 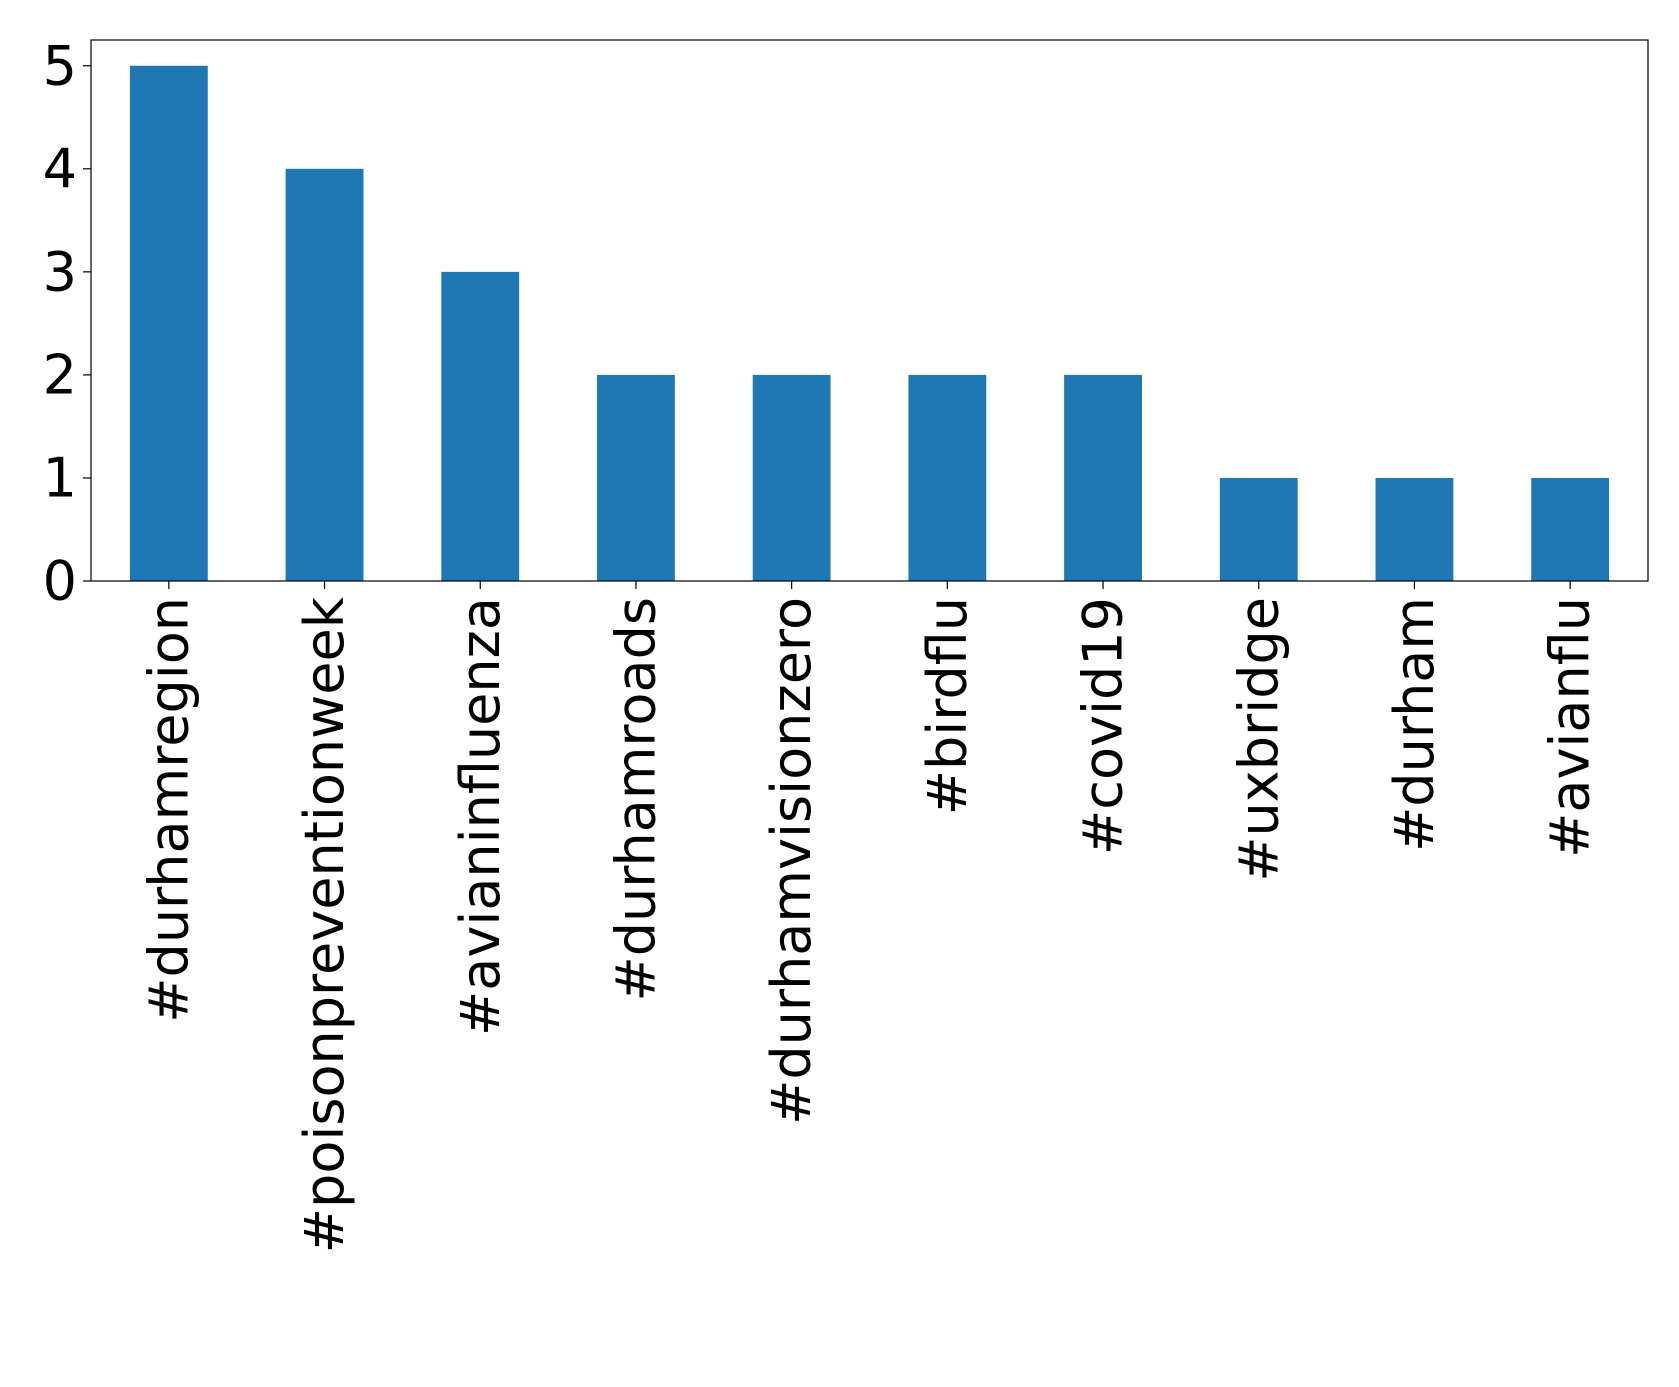 I want to click on y-tick-label: 0, so click(x=60, y=581).